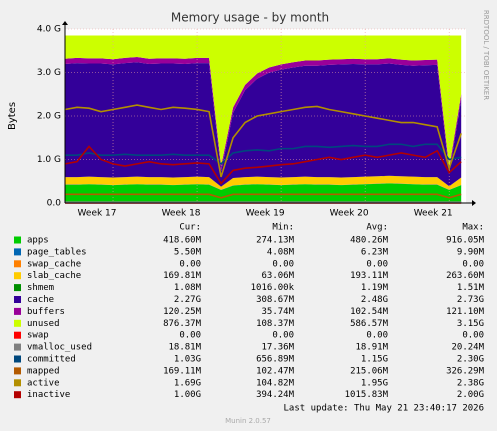 The width and height of the screenshot is (497, 431). I want to click on stat-value: 1015.83M, so click(367, 395).